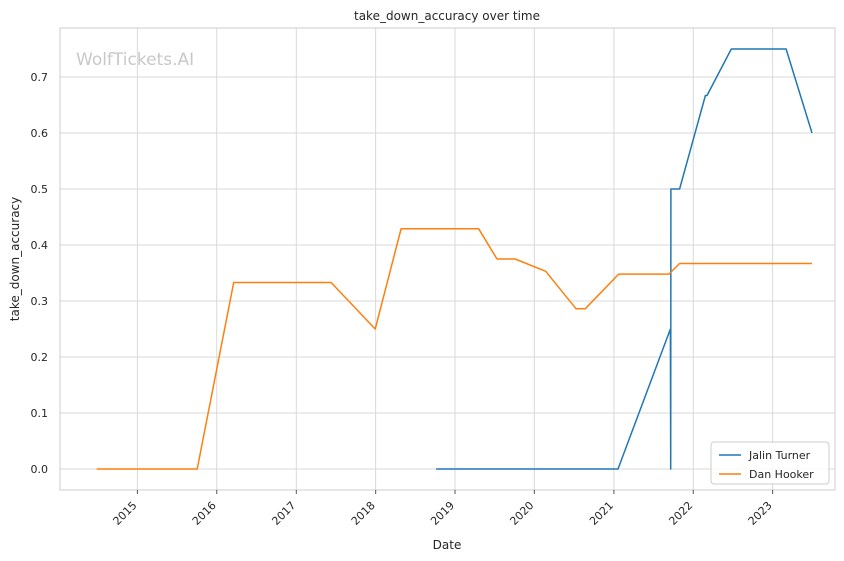 Image resolution: width=844 pixels, height=561 pixels. Describe the element at coordinates (40, 245) in the screenshot. I see `y-tick-label: 0.4` at that location.